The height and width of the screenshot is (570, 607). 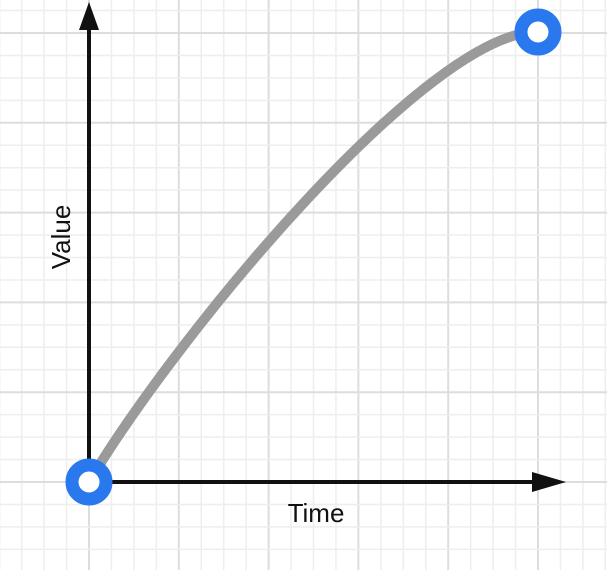 What do you see at coordinates (538, 32) in the screenshot?
I see `end-point` at bounding box center [538, 32].